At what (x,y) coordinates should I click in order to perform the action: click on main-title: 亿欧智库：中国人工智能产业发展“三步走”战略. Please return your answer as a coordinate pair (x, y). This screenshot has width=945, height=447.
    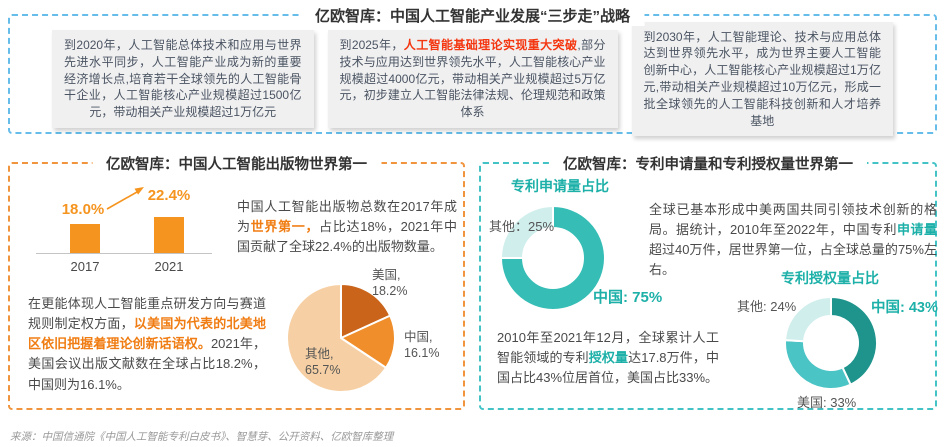
    Looking at the image, I should click on (472, 15).